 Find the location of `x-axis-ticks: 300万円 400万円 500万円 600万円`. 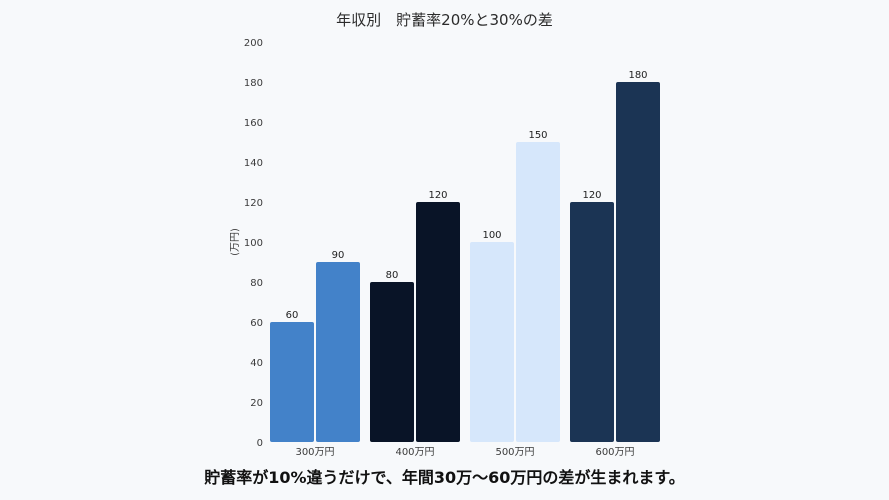

x-axis-ticks: 300万円 400万円 500万円 600万円 is located at coordinates (464, 452).